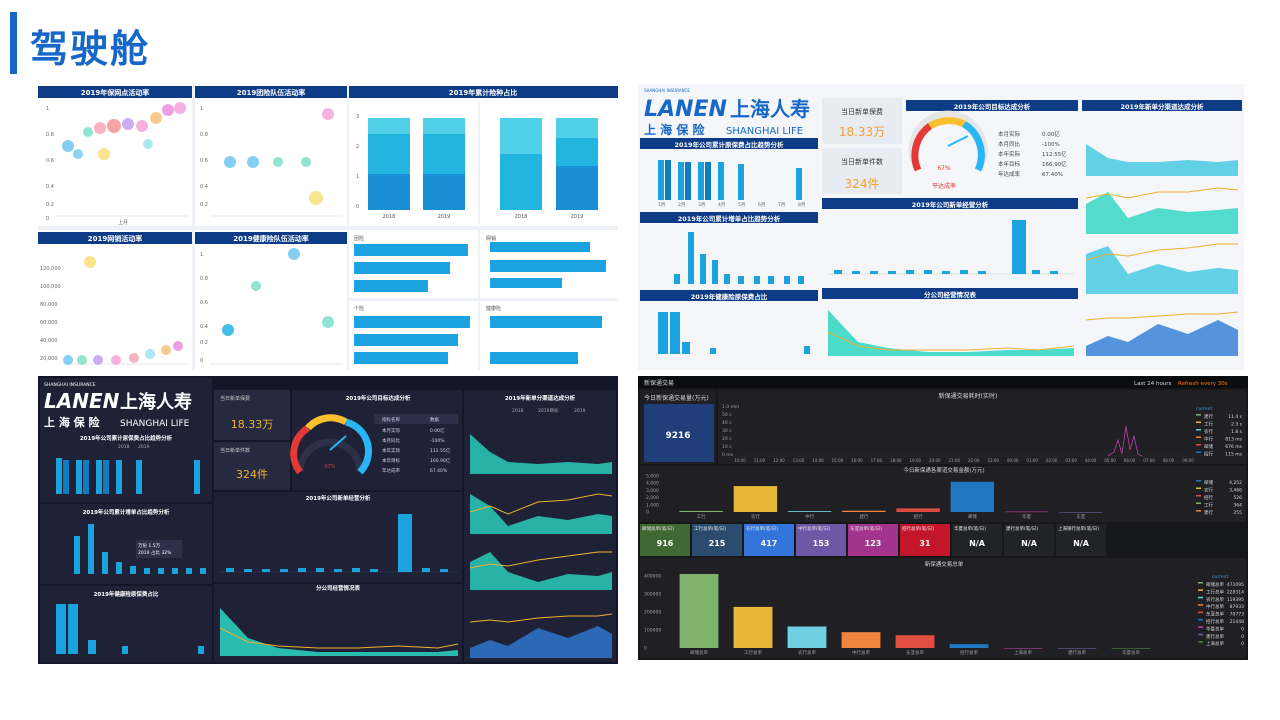 The height and width of the screenshot is (720, 1280). What do you see at coordinates (47, 109) in the screenshot?
I see `y-tick: 1` at bounding box center [47, 109].